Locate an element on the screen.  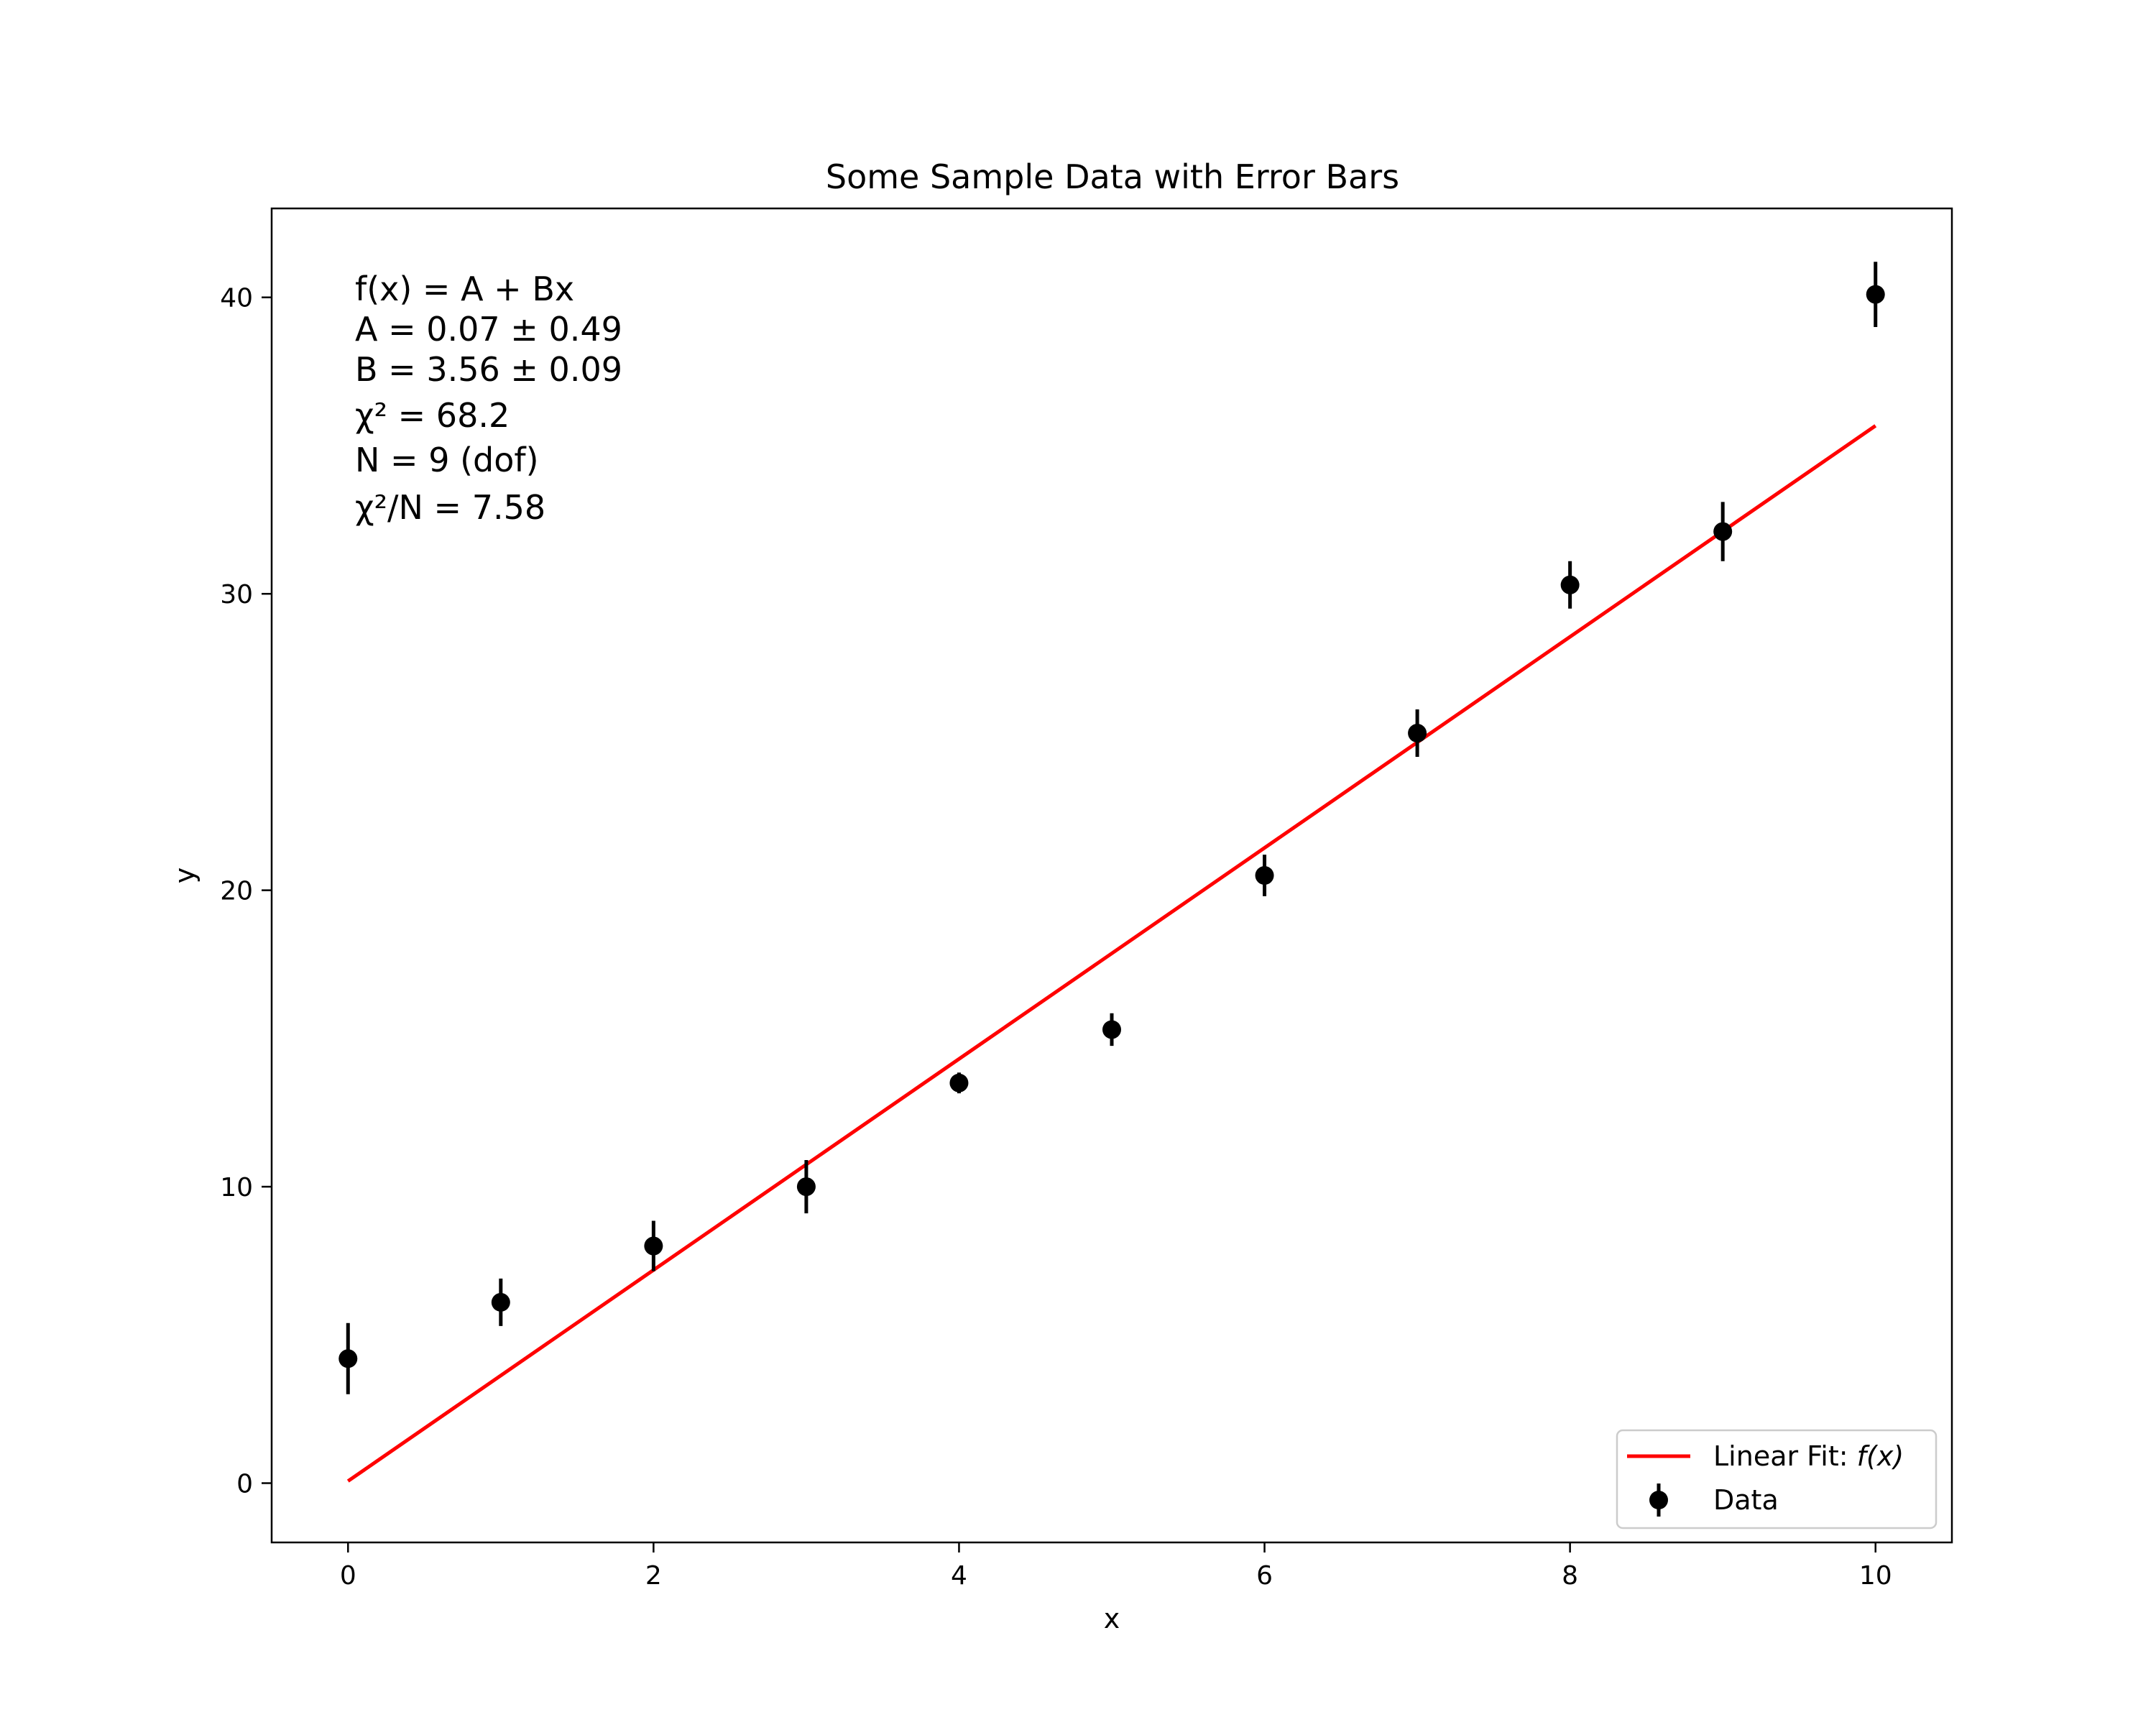
legend-fit-label: Linear Fit: f(x) is located at coordinates (1808, 1456).